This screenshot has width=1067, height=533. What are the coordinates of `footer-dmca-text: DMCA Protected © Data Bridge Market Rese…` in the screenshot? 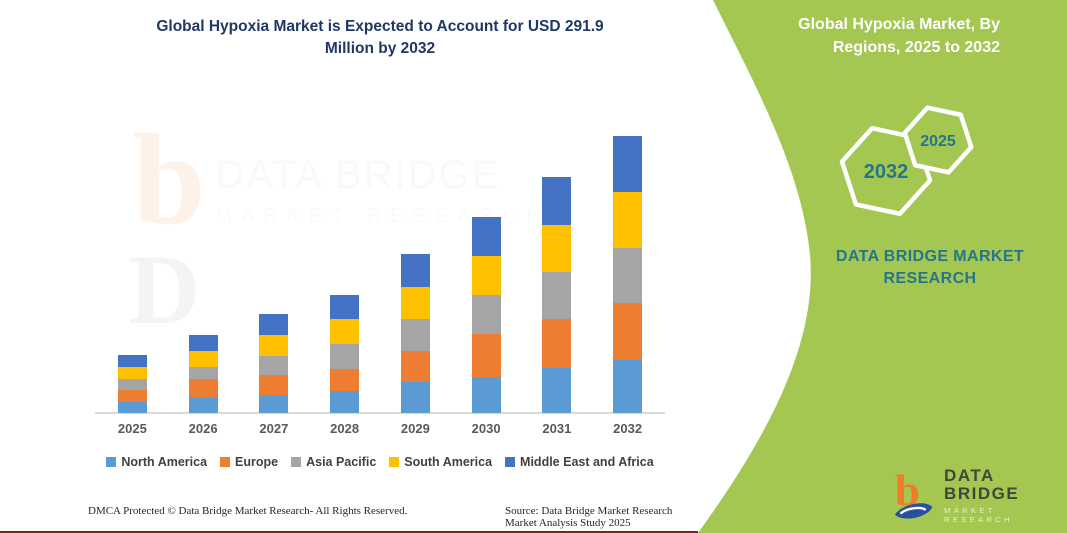 It's located at (248, 511).